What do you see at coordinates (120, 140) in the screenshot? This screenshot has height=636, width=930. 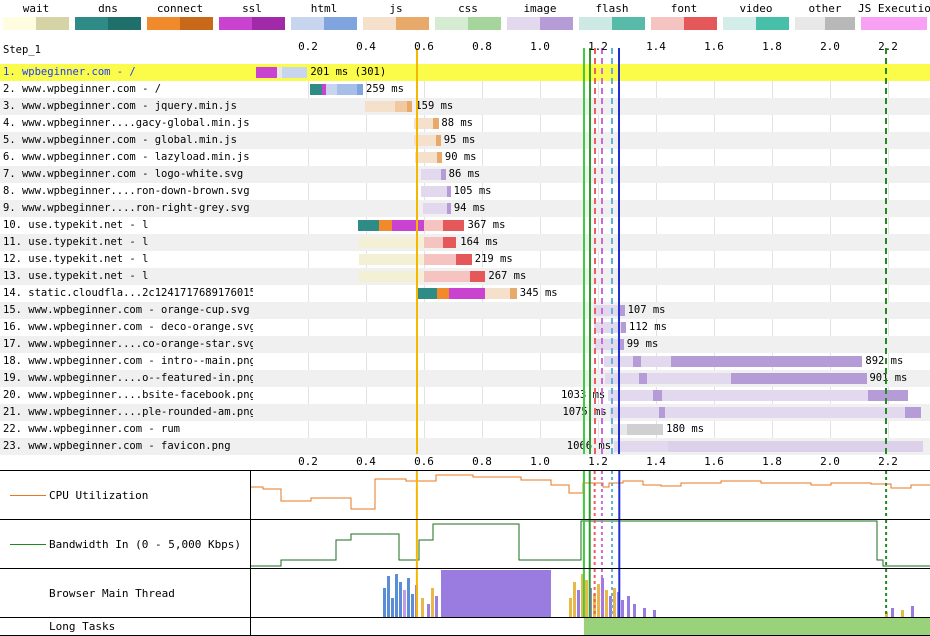 I see `request-label: 5. www.wpbeginner.com - global.min.js` at bounding box center [120, 140].